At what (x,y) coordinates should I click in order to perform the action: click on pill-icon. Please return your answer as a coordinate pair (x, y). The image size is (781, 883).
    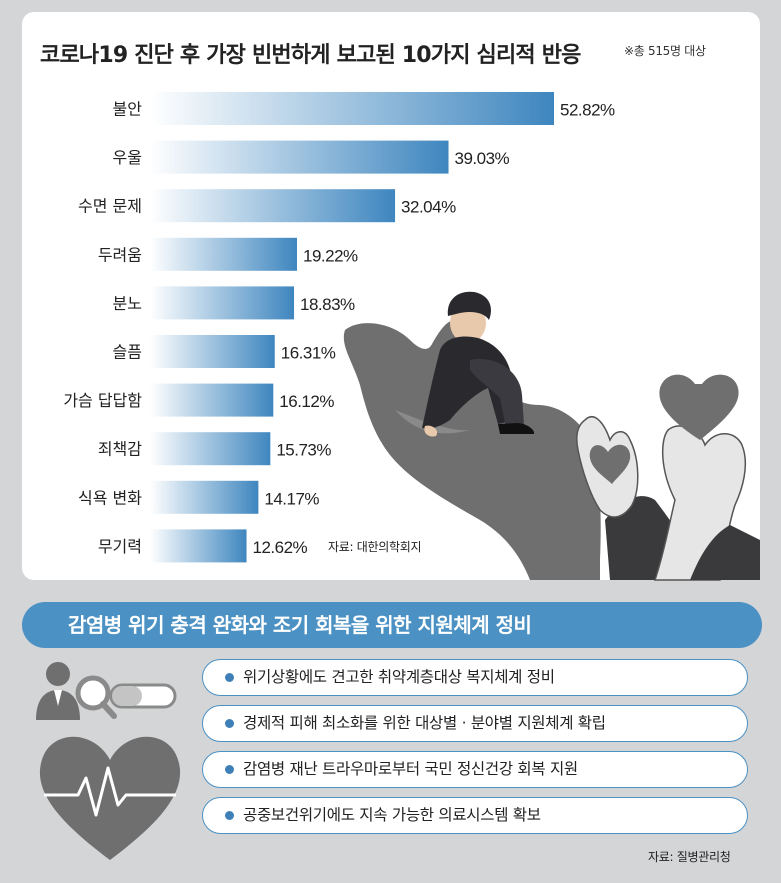
    Looking at the image, I should click on (143, 696).